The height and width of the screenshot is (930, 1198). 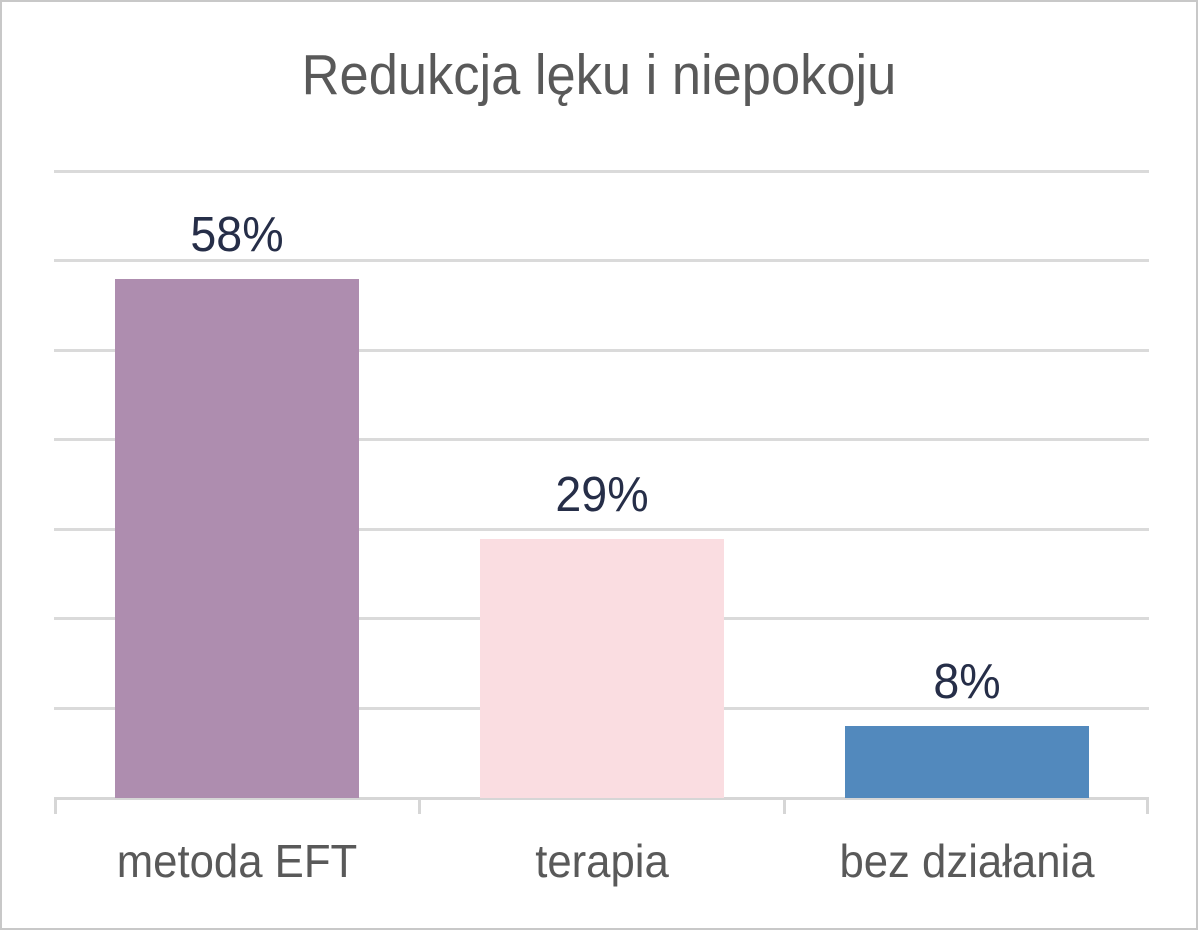 What do you see at coordinates (966, 682) in the screenshot?
I see `data-label: 8%` at bounding box center [966, 682].